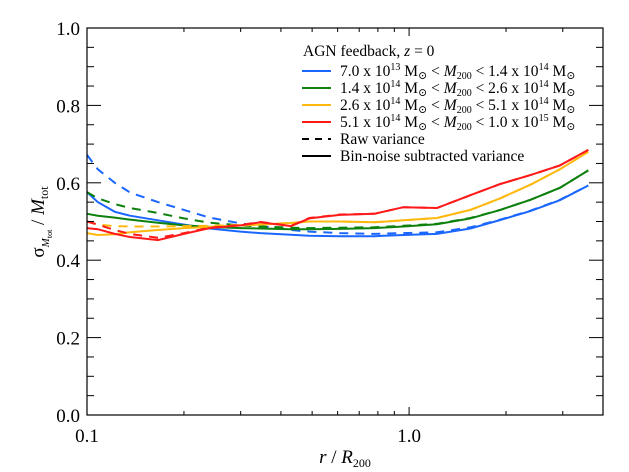 The image size is (629, 472). Describe the element at coordinates (68, 416) in the screenshot. I see `y-tick-label: 0.0` at that location.